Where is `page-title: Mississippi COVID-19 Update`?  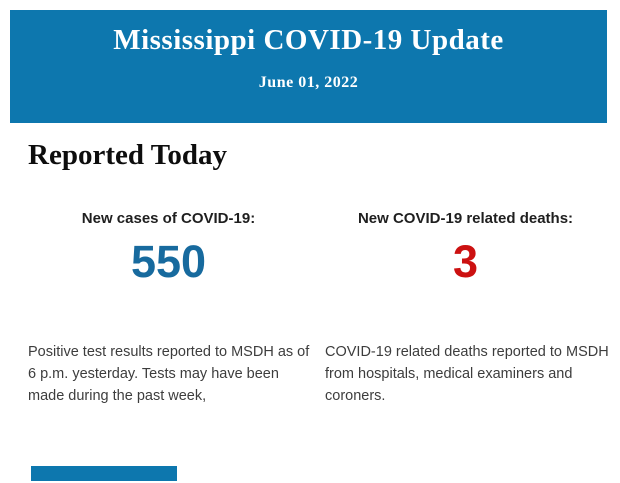 page-title: Mississippi COVID-19 Update is located at coordinates (308, 40).